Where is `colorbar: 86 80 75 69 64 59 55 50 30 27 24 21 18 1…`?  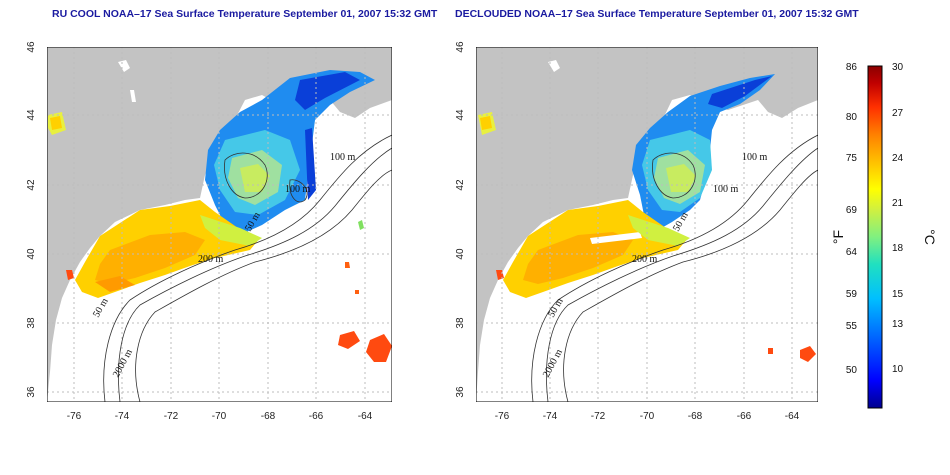
colorbar: 86 80 75 69 64 59 55 50 30 27 24 21 18 1… is located at coordinates (884, 235).